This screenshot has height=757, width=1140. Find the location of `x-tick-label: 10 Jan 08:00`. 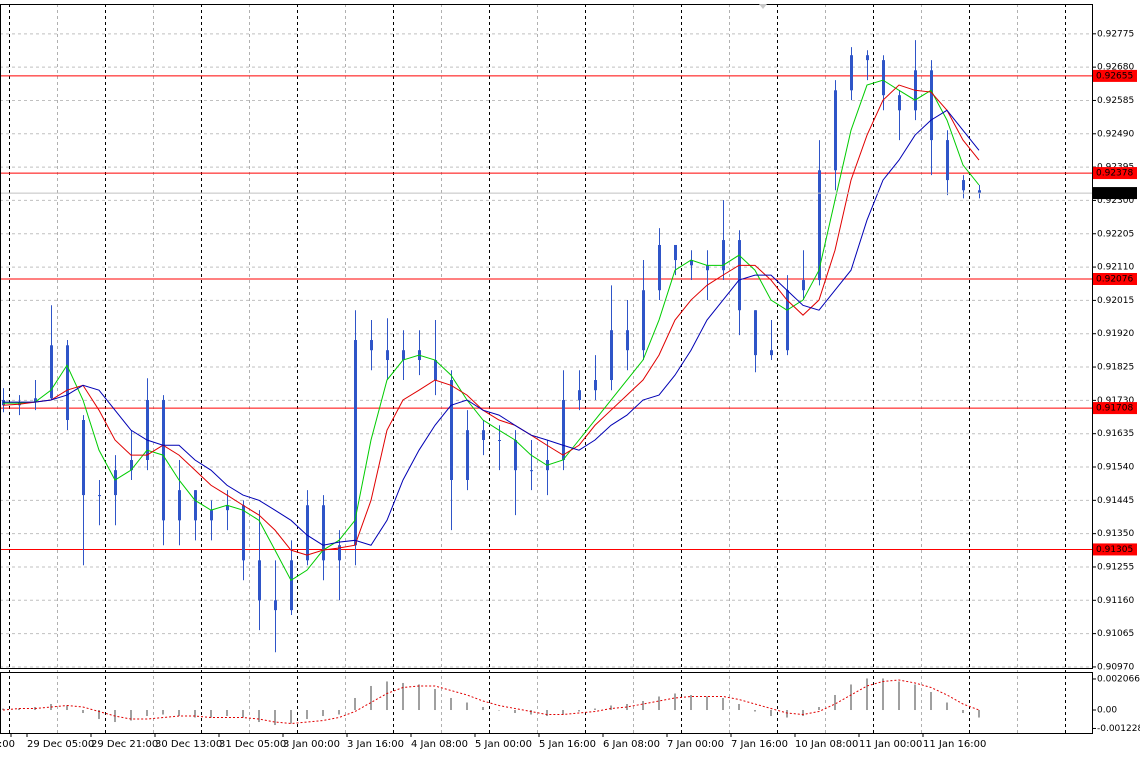

x-tick-label: 10 Jan 08:00 is located at coordinates (826, 744).